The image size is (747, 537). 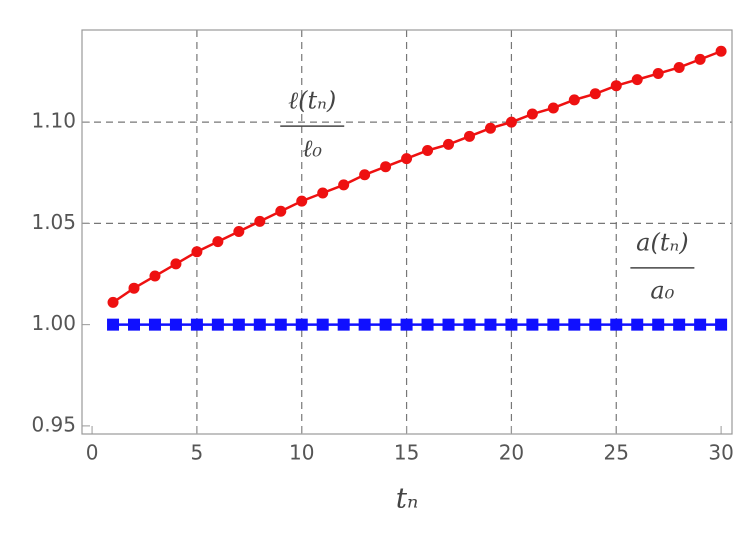 What do you see at coordinates (53, 222) in the screenshot?
I see `y-tick-label: 1.05` at bounding box center [53, 222].